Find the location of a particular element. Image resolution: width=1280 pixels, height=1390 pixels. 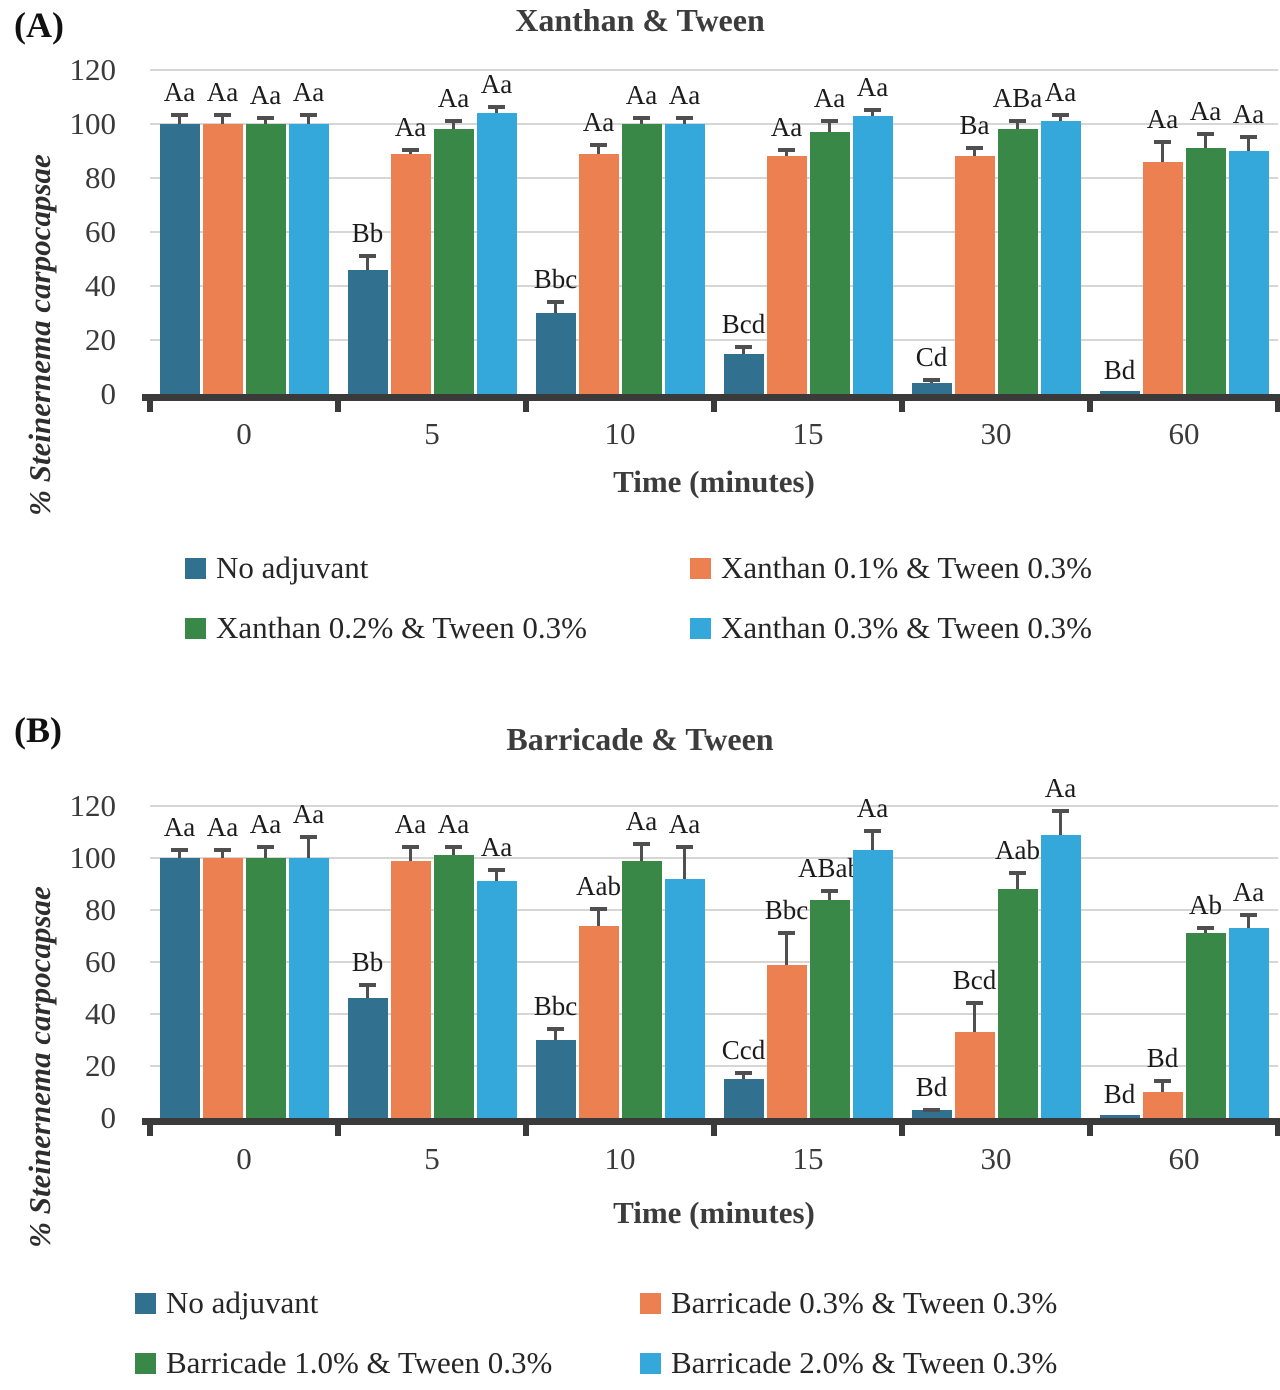

significance-label: Bcd is located at coordinates (974, 980).